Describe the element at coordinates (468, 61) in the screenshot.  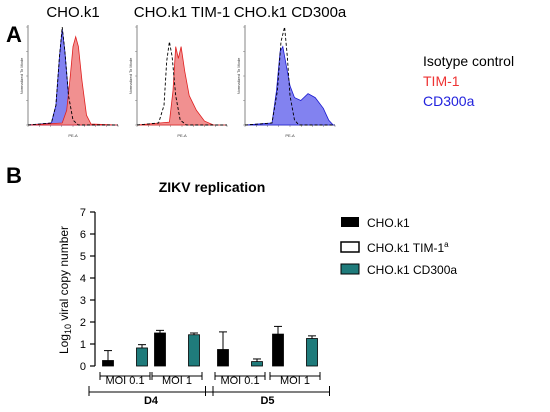
I see `legend-isotype: Isotype control` at that location.